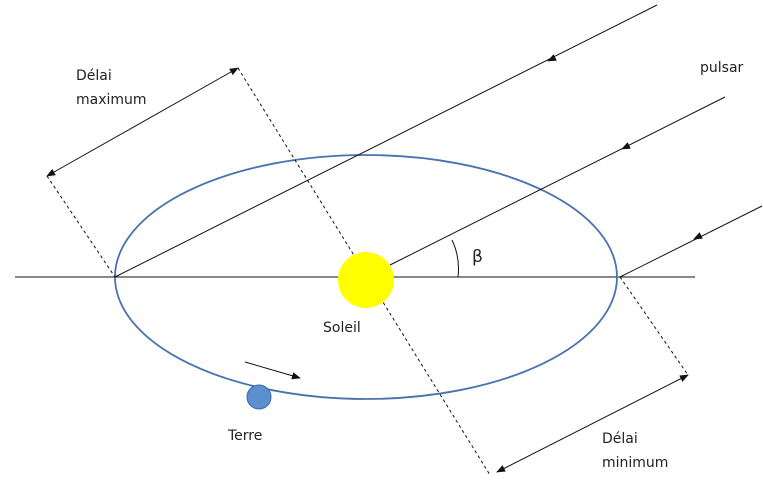 The width and height of the screenshot is (763, 480). What do you see at coordinates (142, 122) in the screenshot?
I see `delay-max-arrow` at bounding box center [142, 122].